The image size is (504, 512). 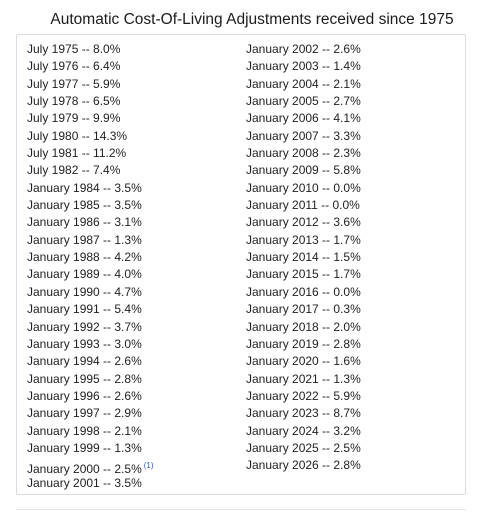 I want to click on cola-list-item: January 1986 -- 3.1%, so click(x=90, y=222).